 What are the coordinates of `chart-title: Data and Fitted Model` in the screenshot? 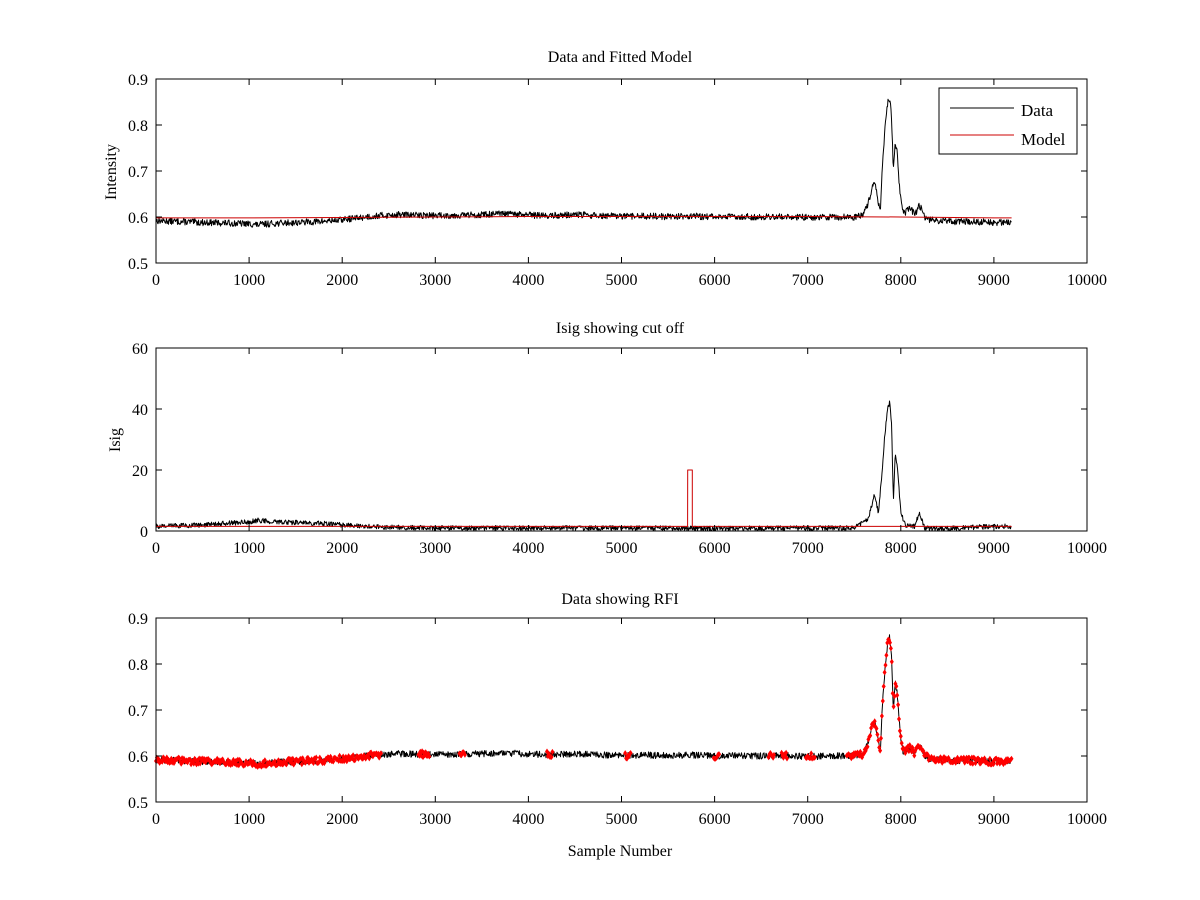 It's located at (620, 57).